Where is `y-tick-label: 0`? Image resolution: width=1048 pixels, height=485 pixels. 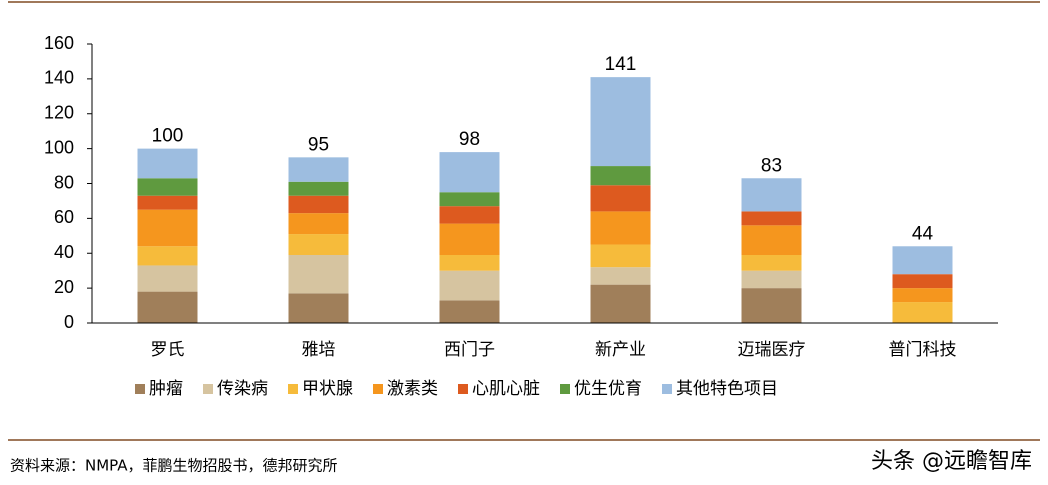
y-tick-label: 0 is located at coordinates (69, 322).